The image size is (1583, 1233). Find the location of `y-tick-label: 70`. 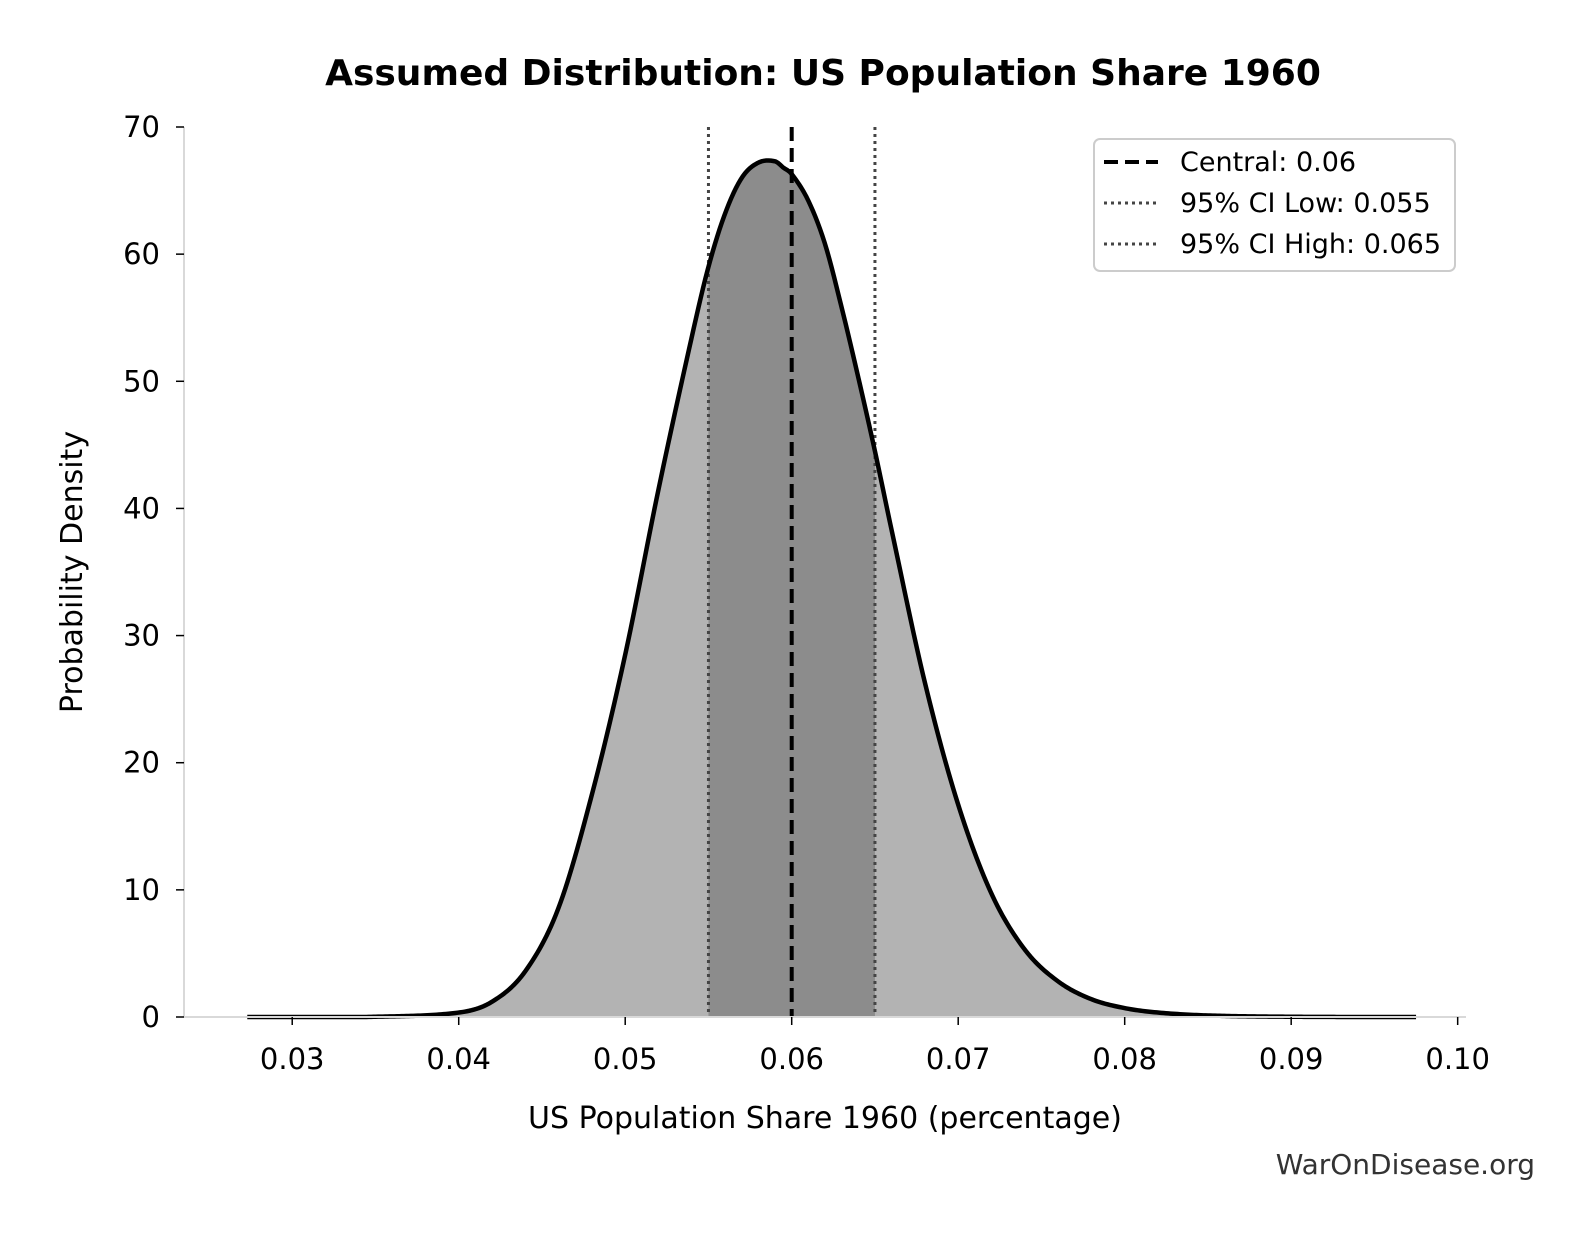

y-tick-label: 70 is located at coordinates (141, 127).